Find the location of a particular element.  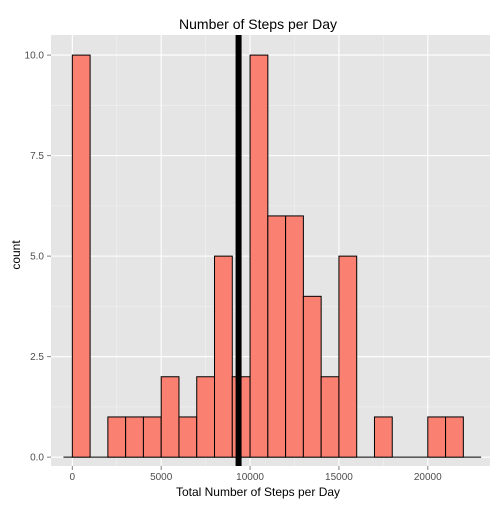

chart-title: Number of Steps per Day is located at coordinates (258, 24).